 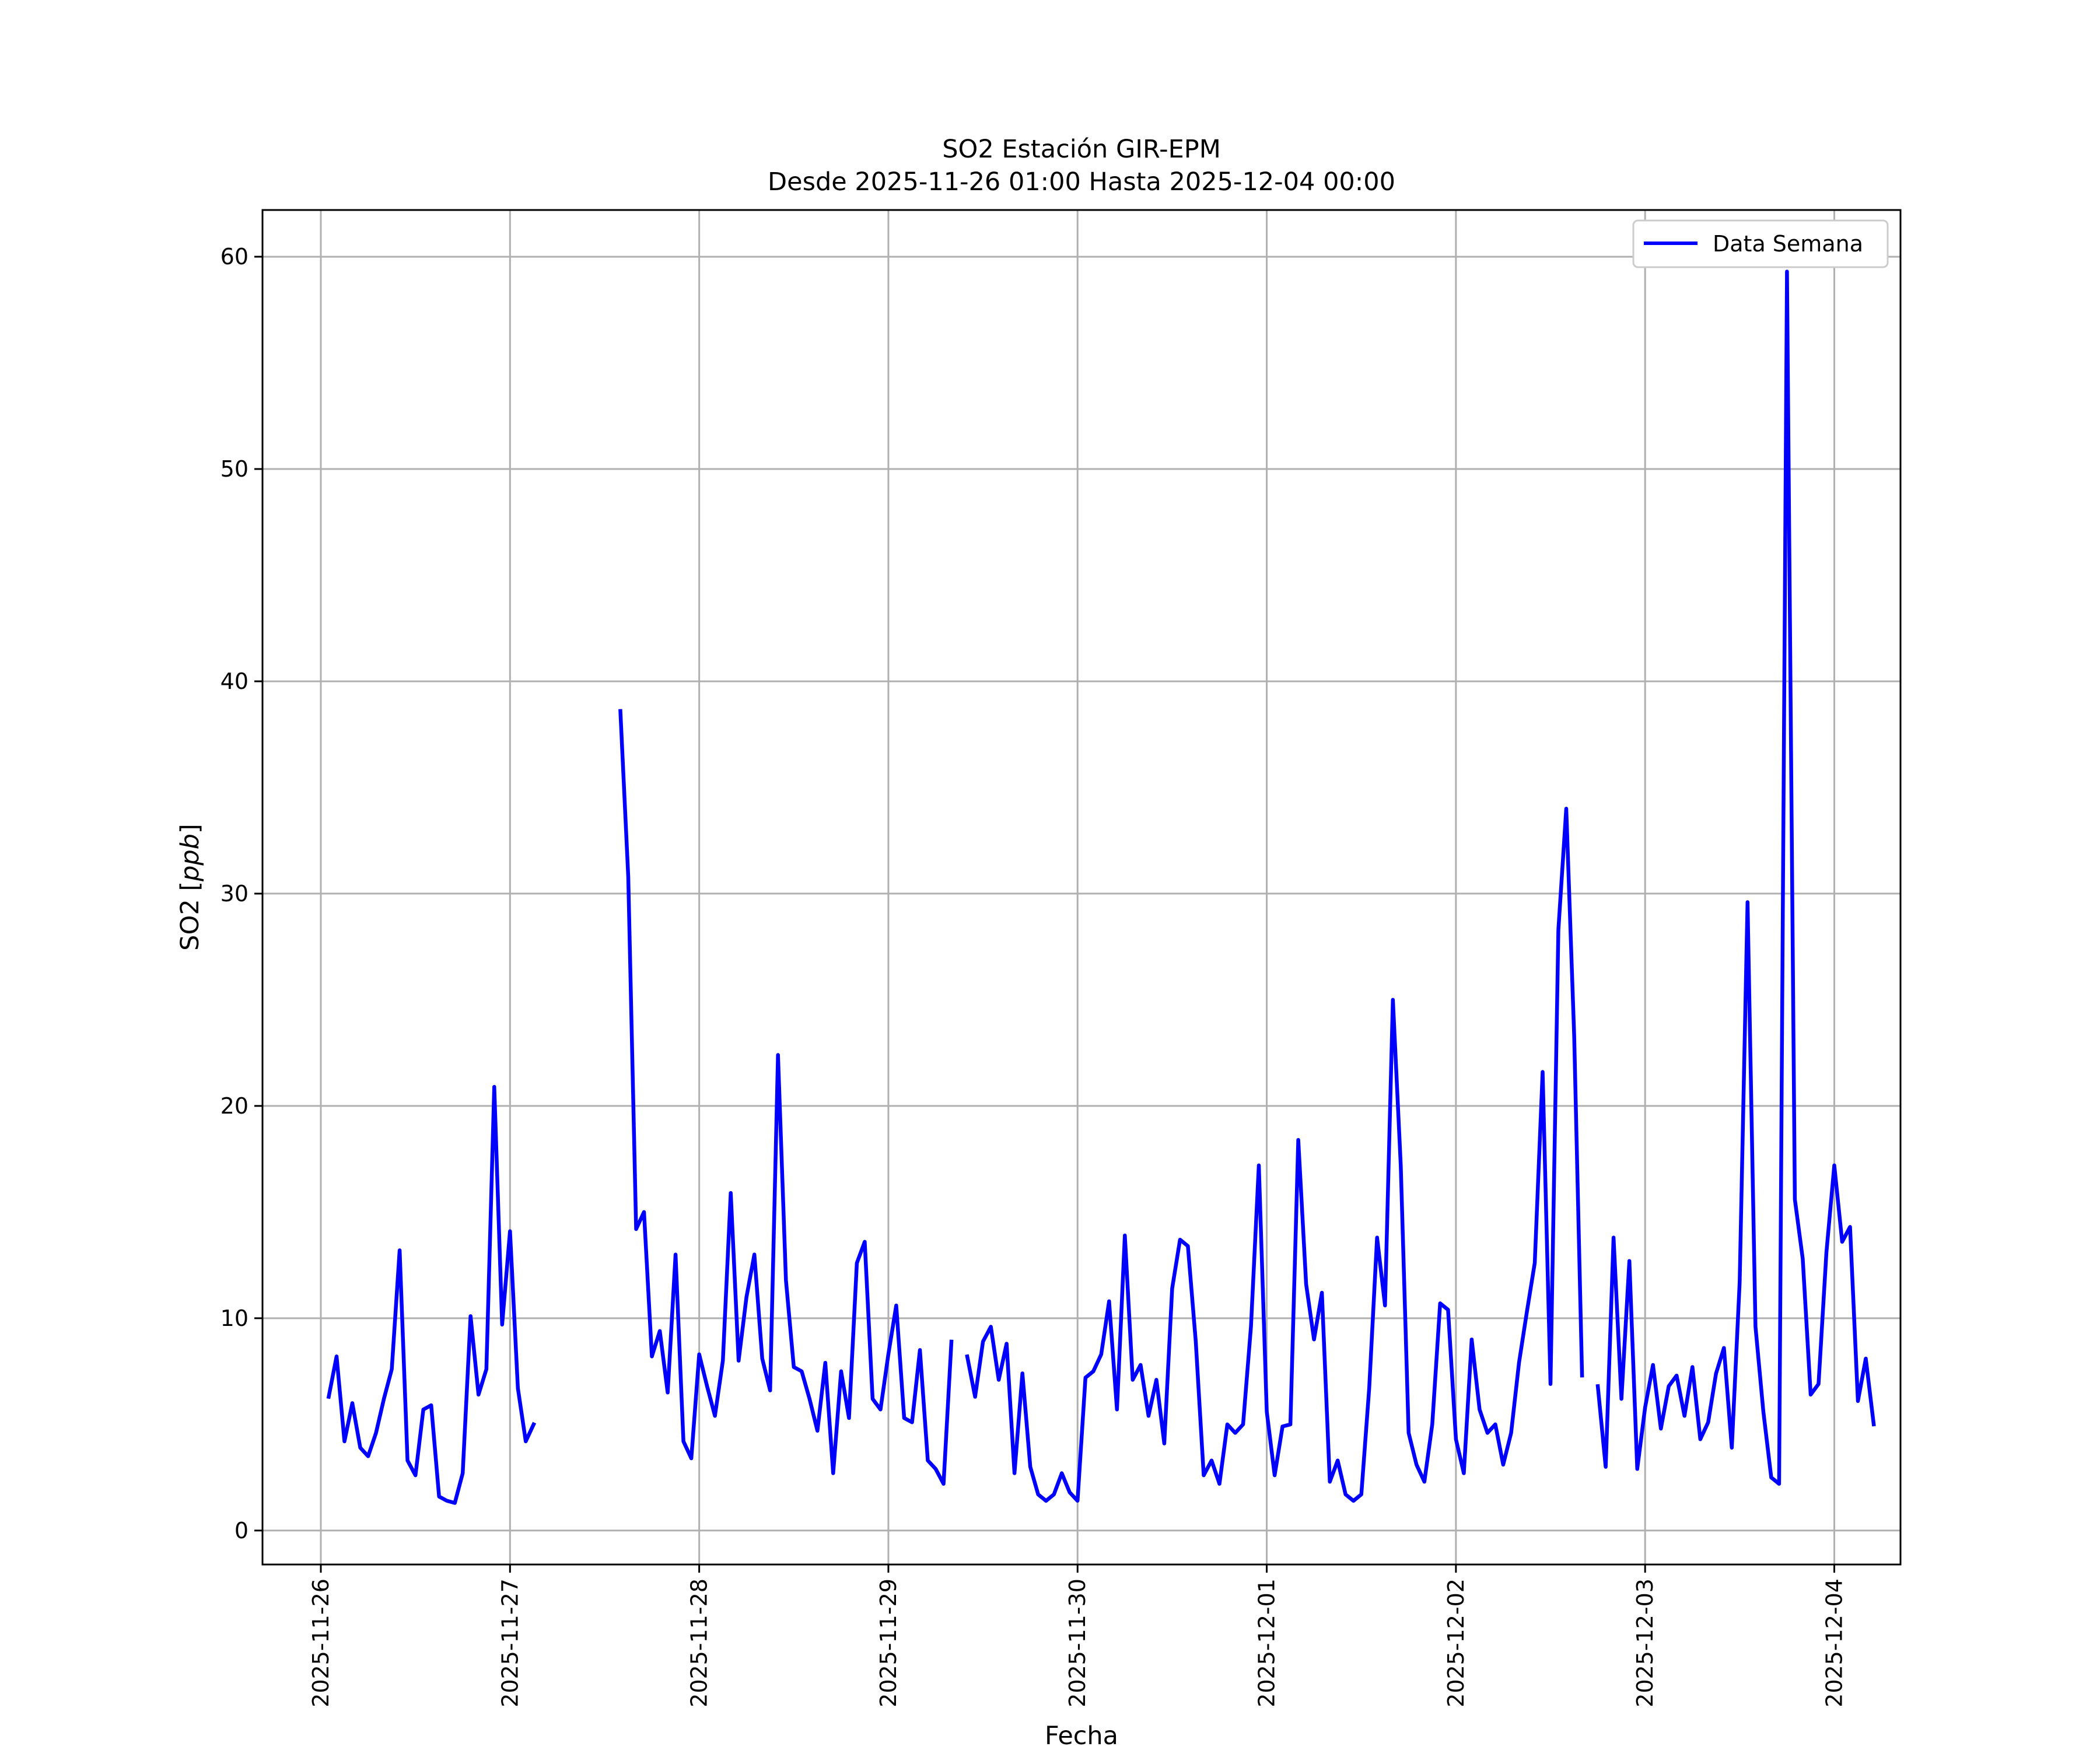 I want to click on x-tick-label: 2025-11-29, so click(x=888, y=1643).